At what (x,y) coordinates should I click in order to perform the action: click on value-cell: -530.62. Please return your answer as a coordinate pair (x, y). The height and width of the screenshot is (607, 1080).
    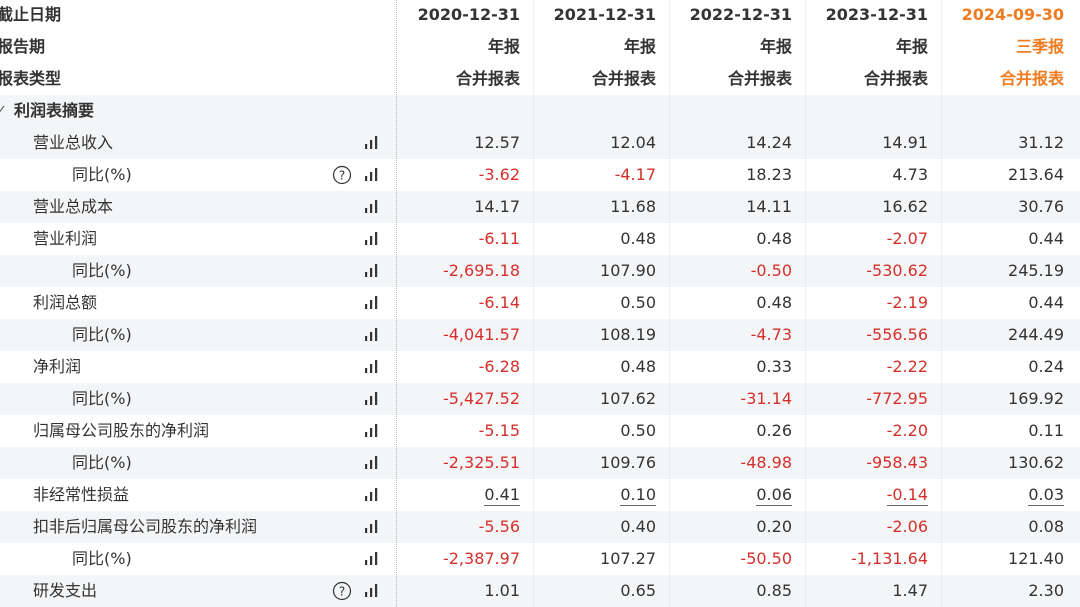
    Looking at the image, I should click on (864, 271).